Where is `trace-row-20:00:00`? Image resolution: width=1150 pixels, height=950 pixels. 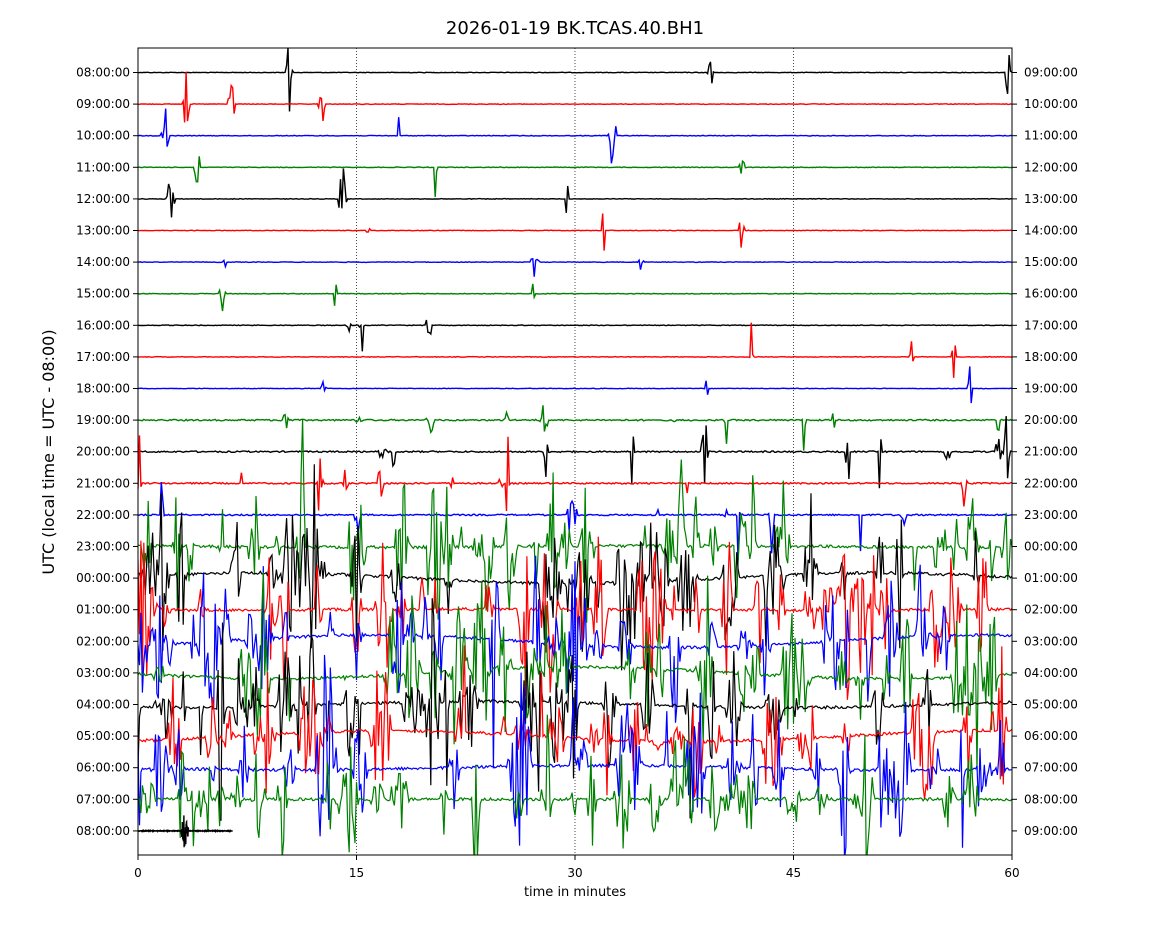 trace-row-20:00:00 is located at coordinates (575, 452).